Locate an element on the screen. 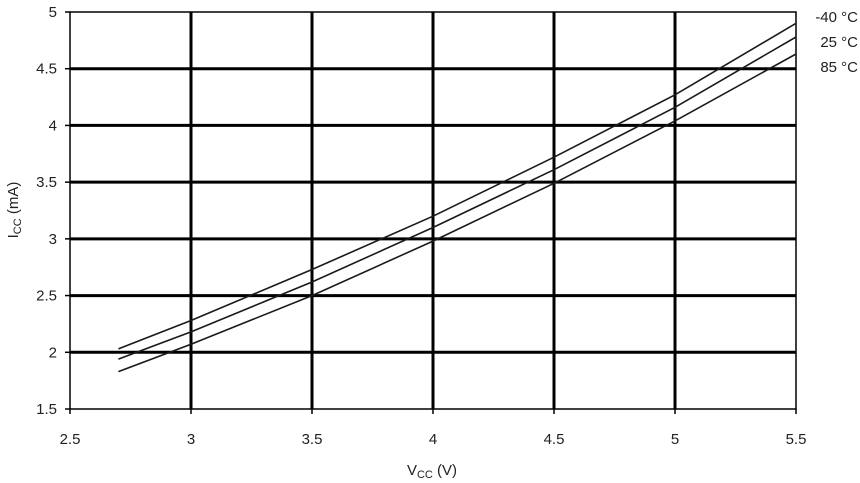 The width and height of the screenshot is (860, 483). x-axis-label-suffix: (V) is located at coordinates (445, 470).